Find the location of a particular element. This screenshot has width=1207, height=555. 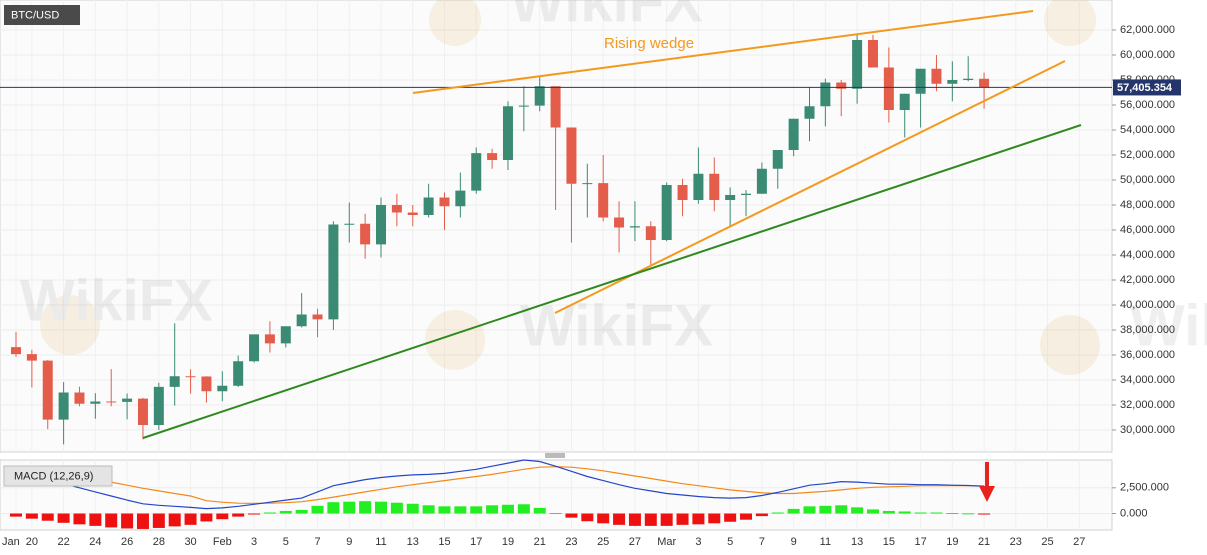

macd-line is located at coordinates (500, 484).